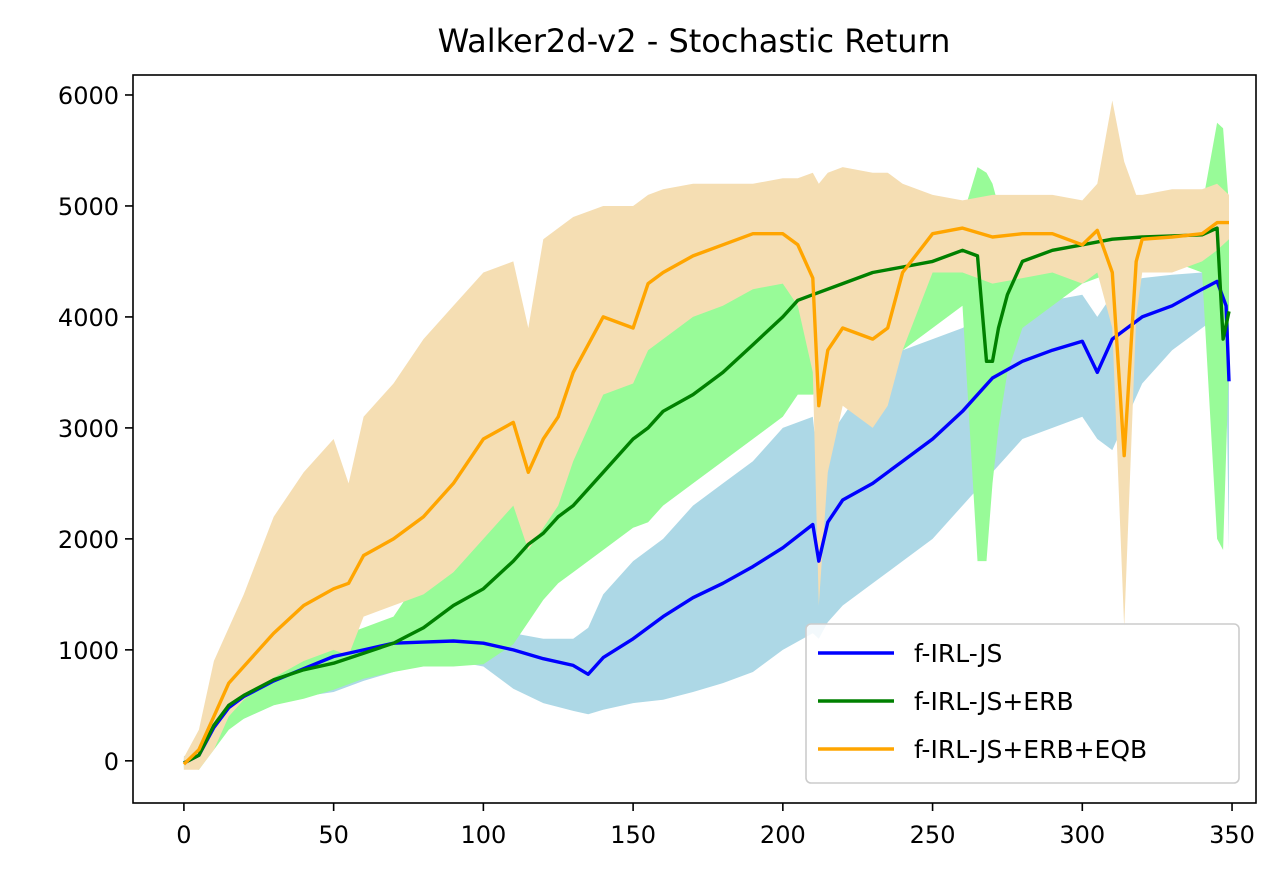 The height and width of the screenshot is (885, 1280). Describe the element at coordinates (1030, 749) in the screenshot. I see `legend-label-2: f-IRL-JS+ERB+EQB` at that location.